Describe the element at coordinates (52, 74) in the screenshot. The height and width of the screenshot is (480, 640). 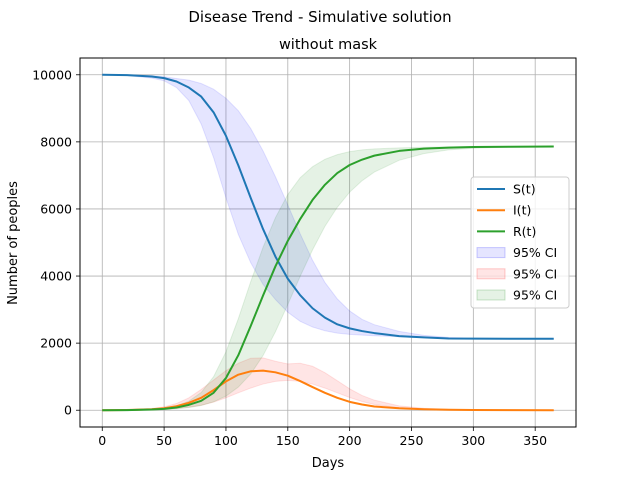
I see `y-tick-label: 10000` at that location.